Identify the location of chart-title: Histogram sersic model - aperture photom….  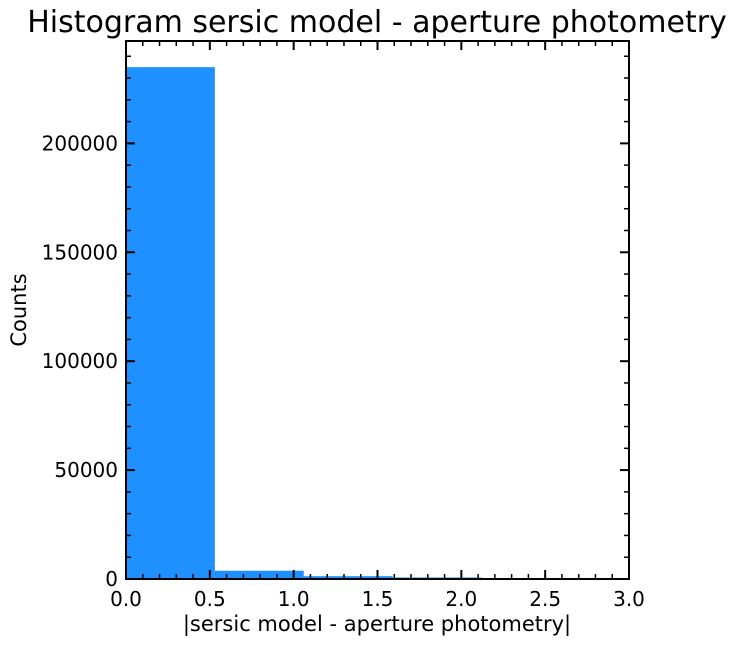
(377, 22).